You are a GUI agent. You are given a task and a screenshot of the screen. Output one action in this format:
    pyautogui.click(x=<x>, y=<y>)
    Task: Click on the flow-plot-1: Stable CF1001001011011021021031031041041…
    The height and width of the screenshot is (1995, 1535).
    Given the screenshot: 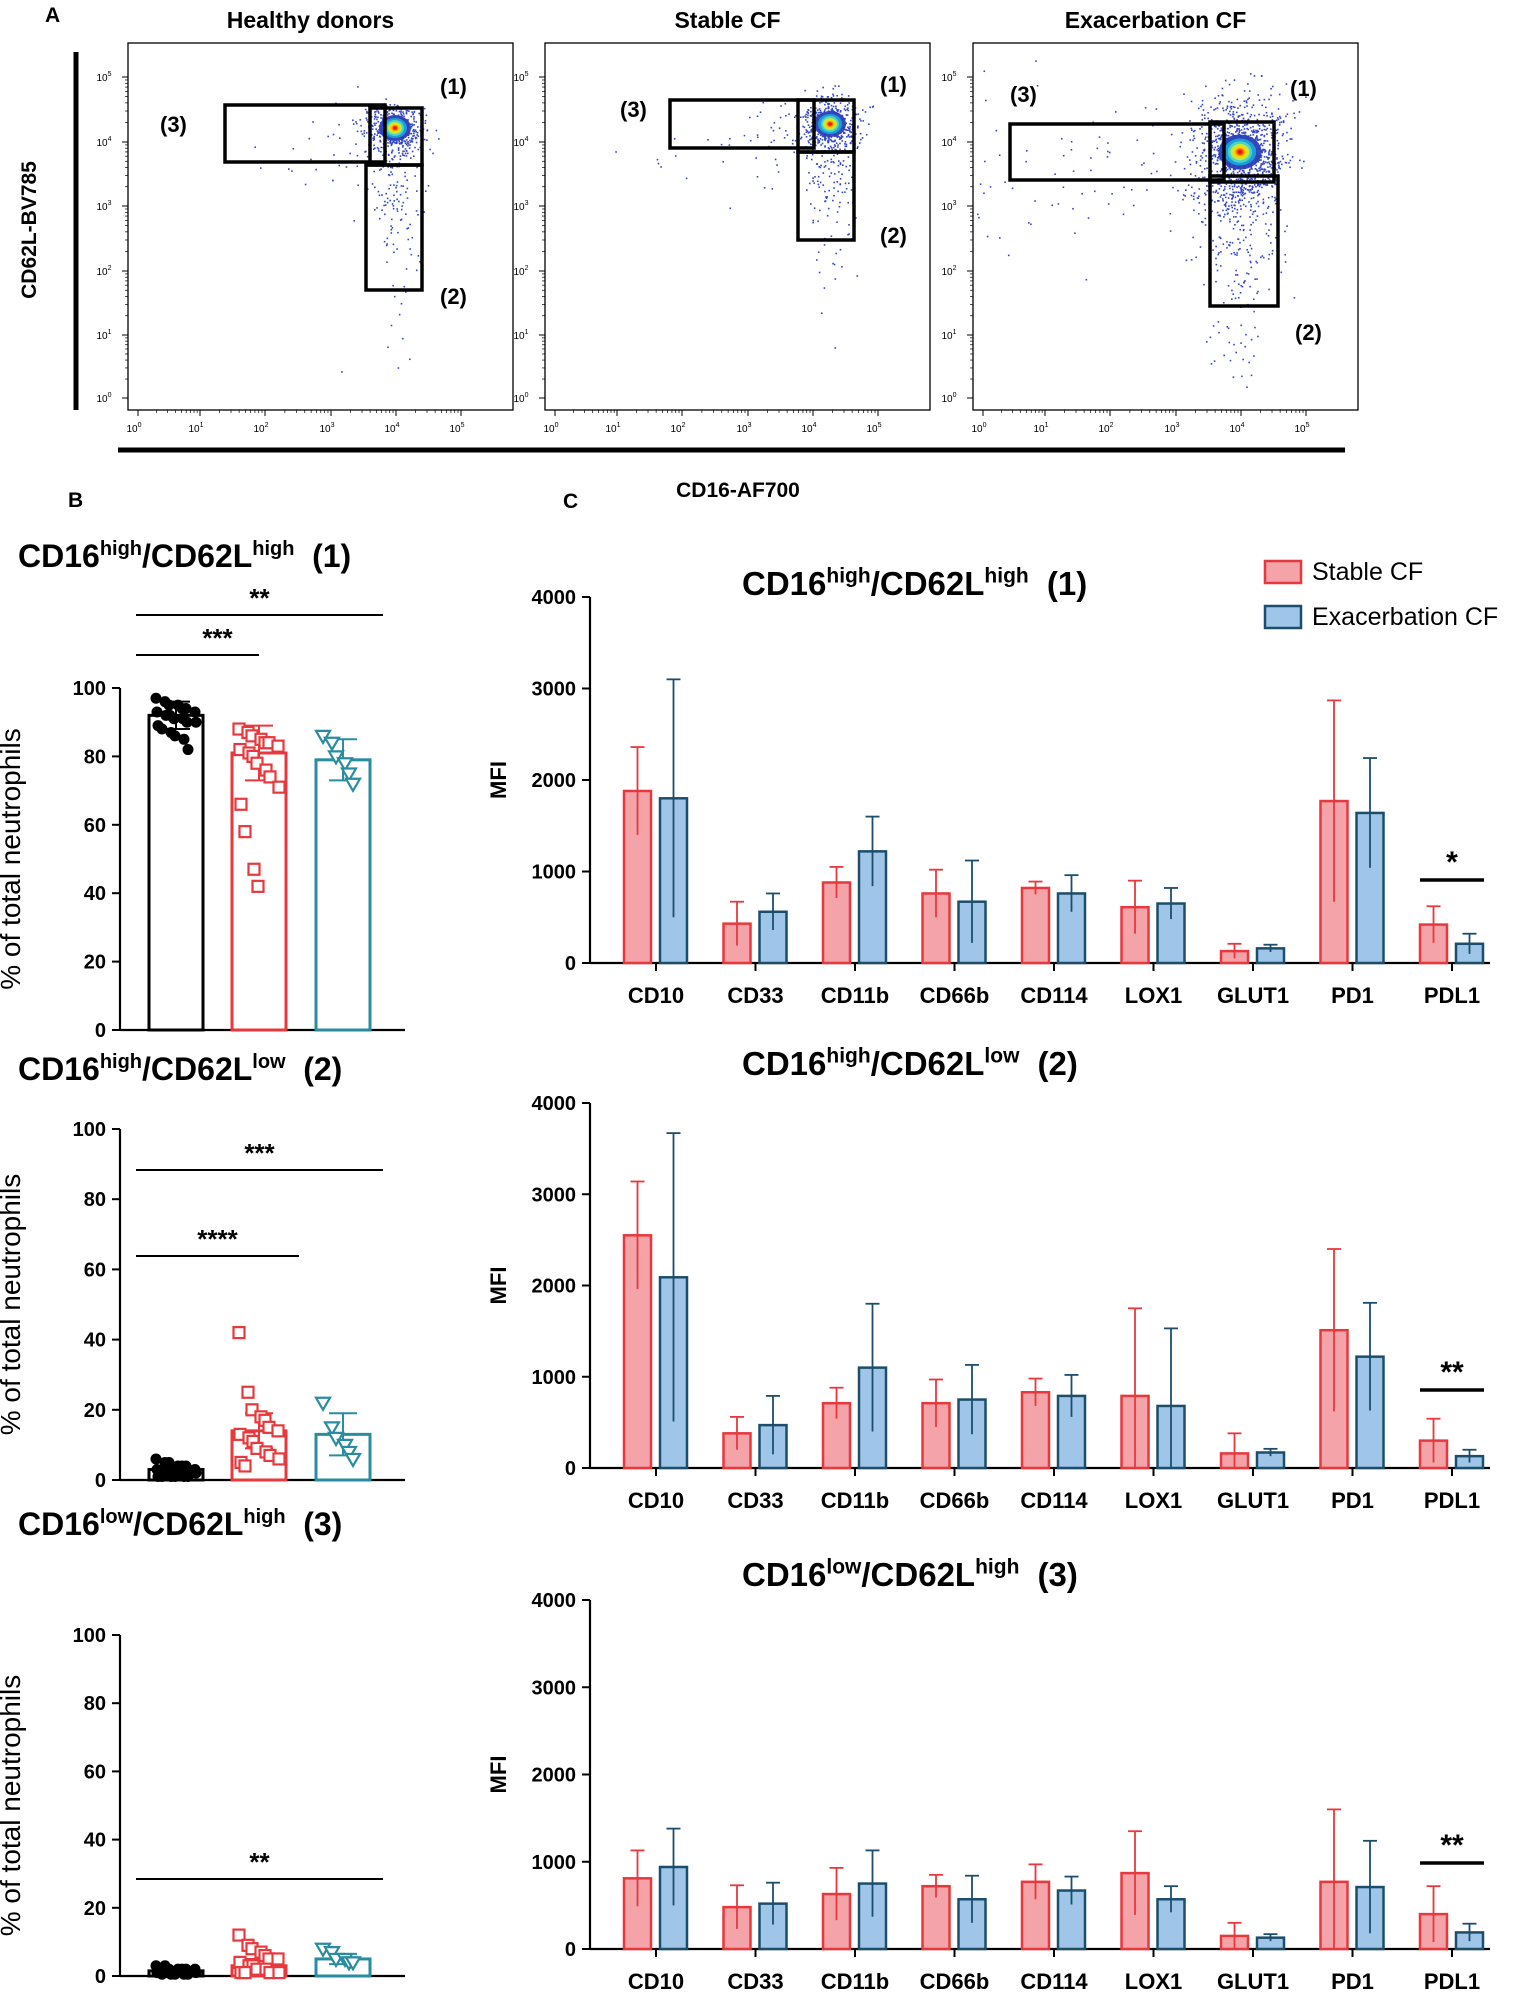 What is the action you would take?
    pyautogui.click(x=722, y=221)
    